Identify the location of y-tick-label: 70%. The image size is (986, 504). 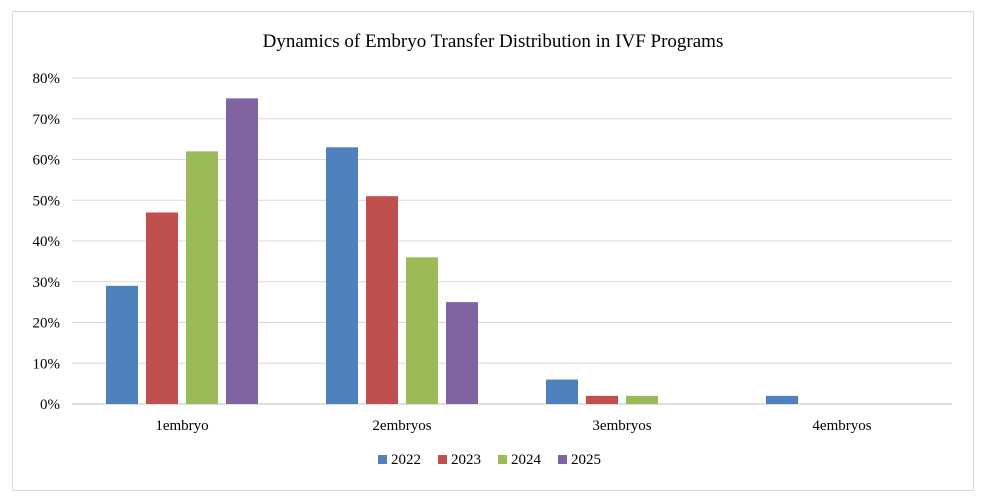
(47, 120).